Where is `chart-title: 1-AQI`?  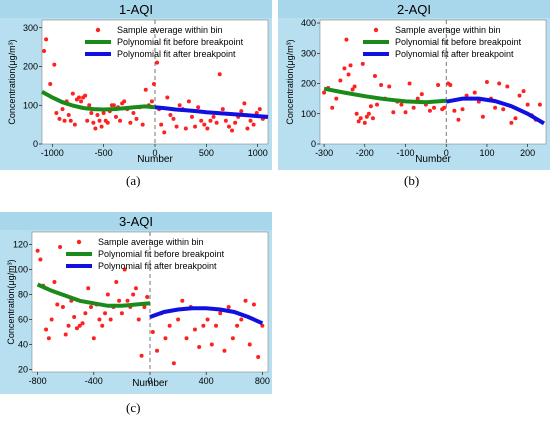
chart-title: 1-AQI is located at coordinates (136, 9).